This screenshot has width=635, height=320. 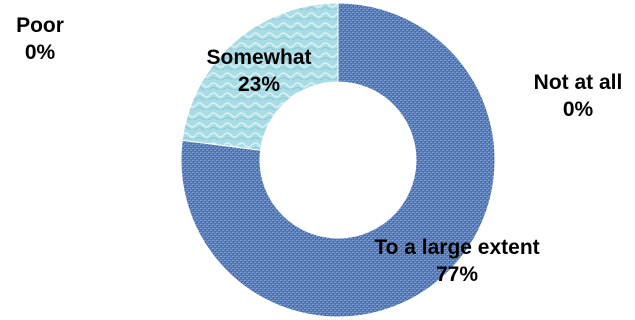 What do you see at coordinates (456, 247) in the screenshot?
I see `data-label-to-a-large-extent-category: To a large extent` at bounding box center [456, 247].